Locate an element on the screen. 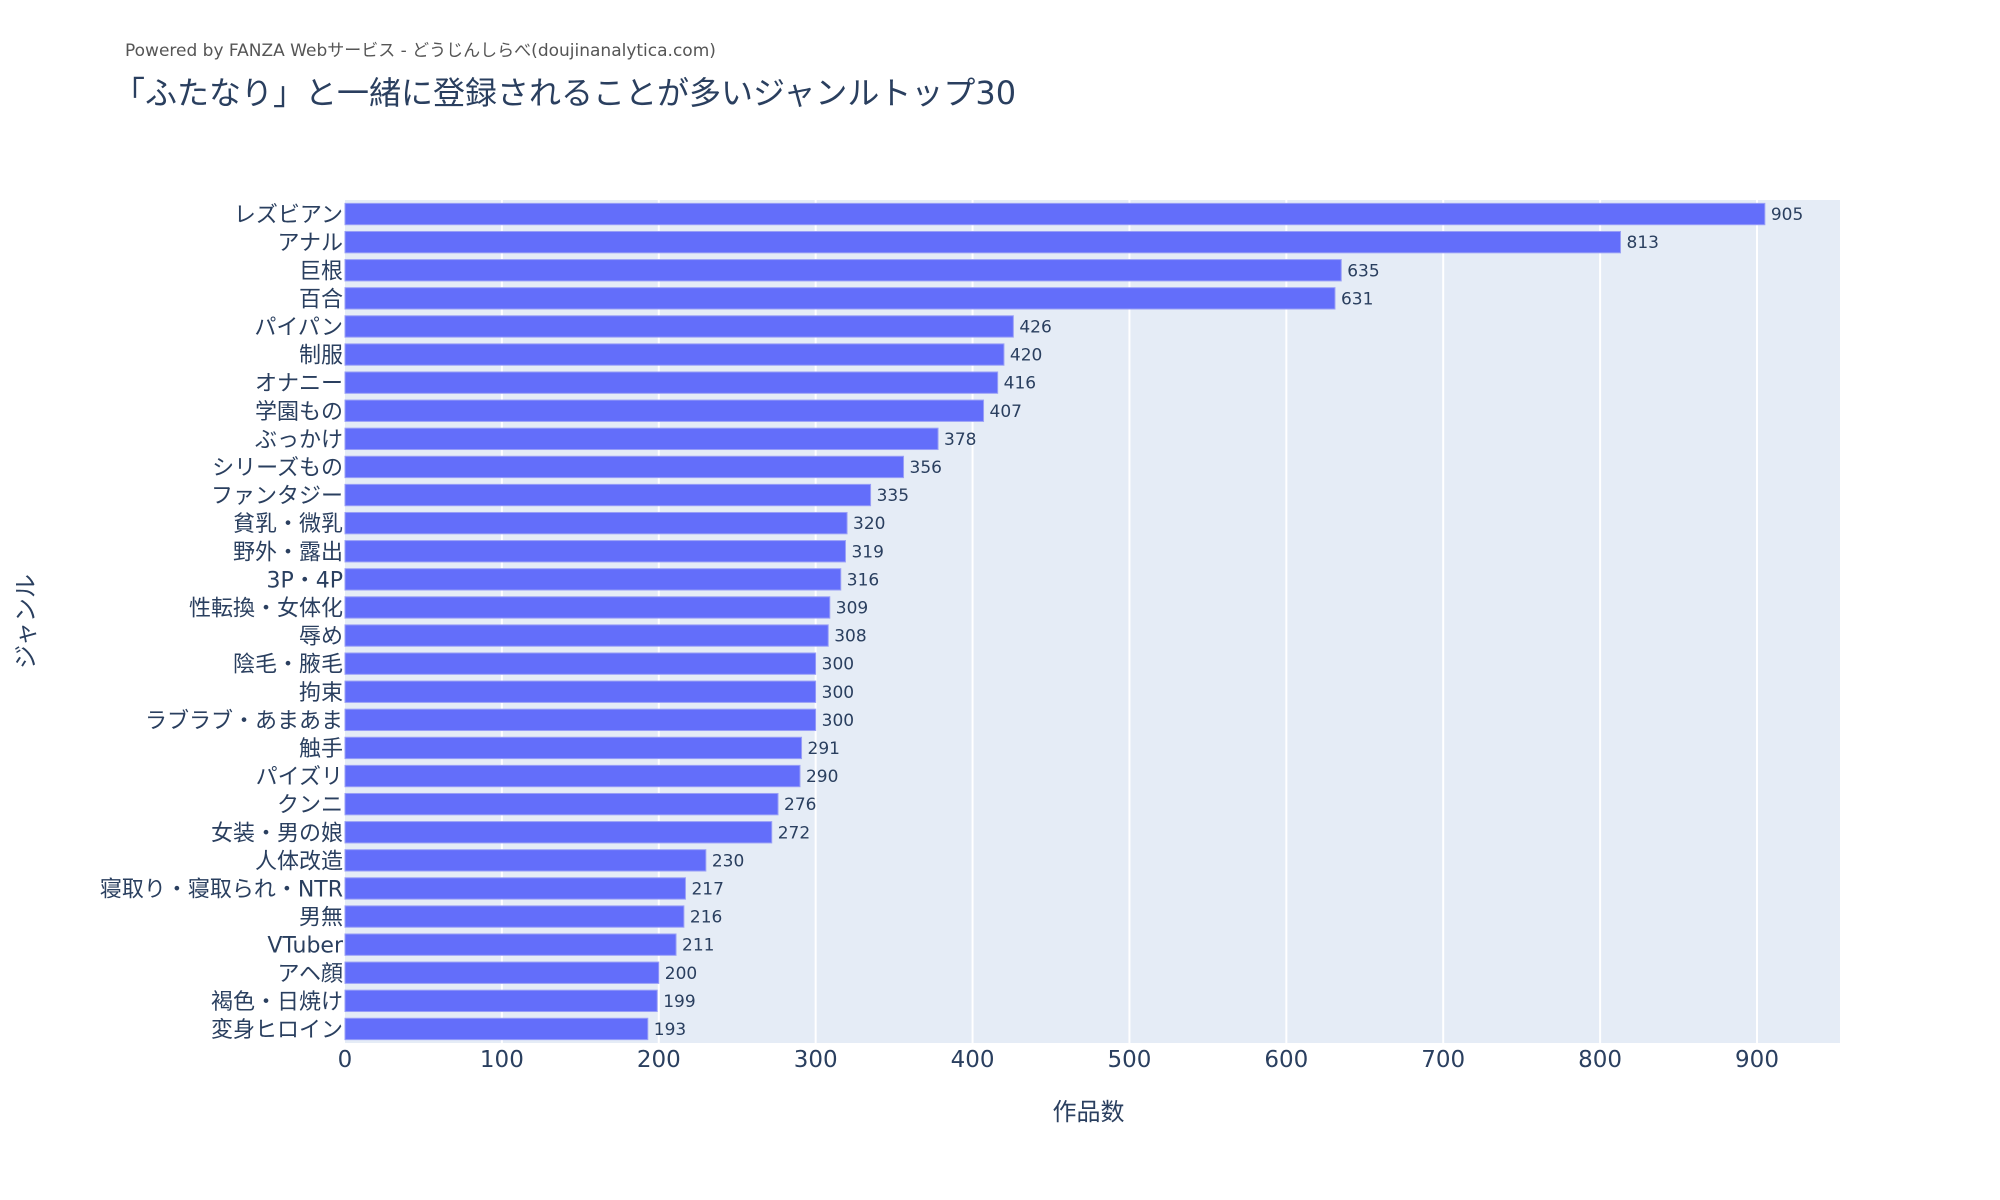 This screenshot has height=1200, width=2000. x-tick-label: 300 is located at coordinates (816, 1060).